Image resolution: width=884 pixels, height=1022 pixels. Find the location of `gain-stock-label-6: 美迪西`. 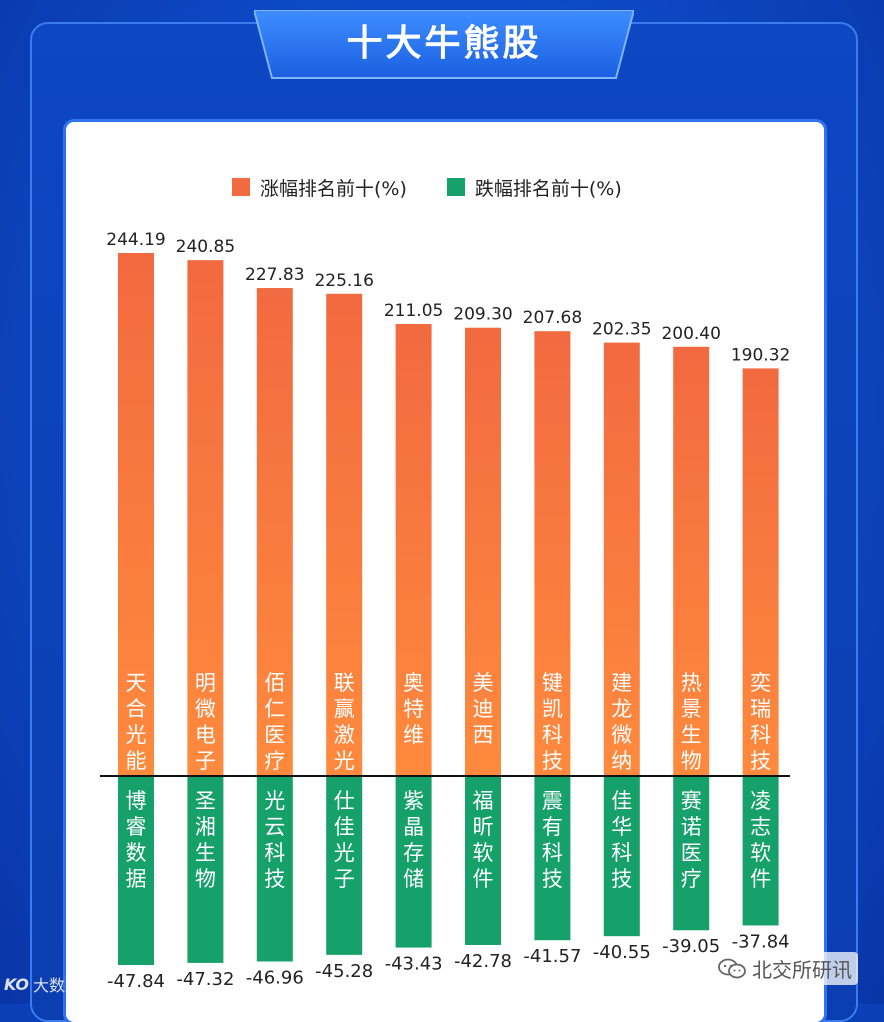

gain-stock-label-6: 美迪西 is located at coordinates (483, 709).